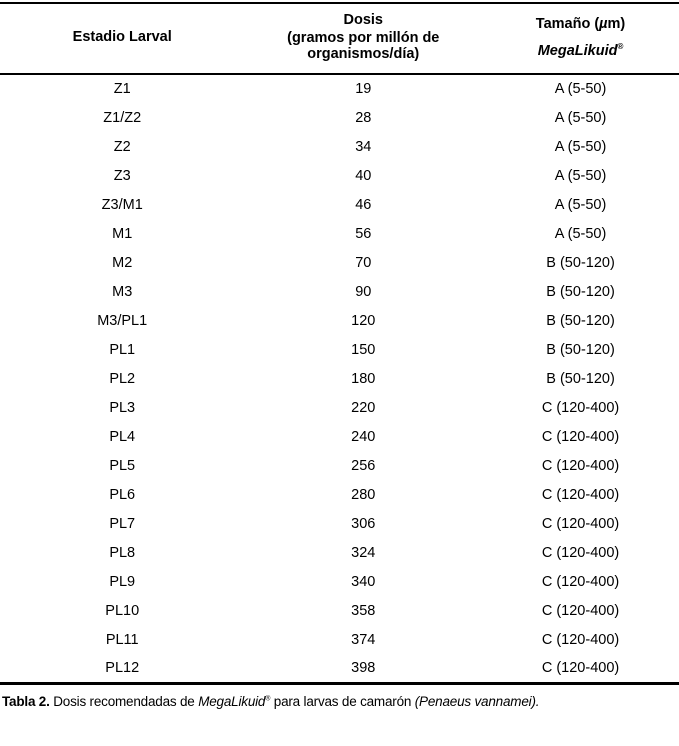 The width and height of the screenshot is (679, 746). What do you see at coordinates (363, 494) in the screenshot?
I see `cell-dose: 280` at bounding box center [363, 494].